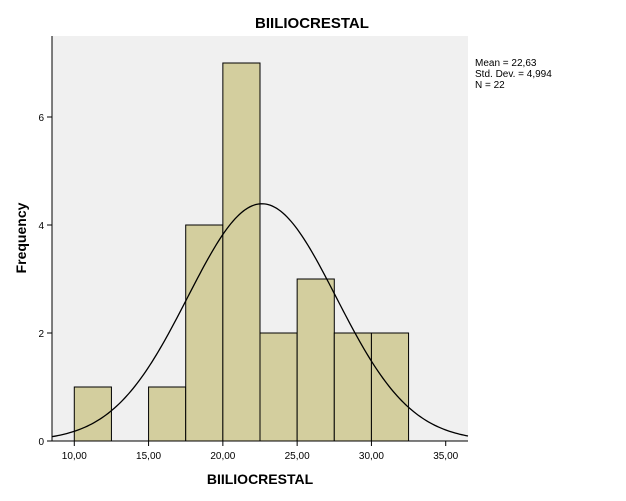 This screenshot has width=626, height=501. What do you see at coordinates (490, 85) in the screenshot?
I see `legend-n: N = 22` at bounding box center [490, 85].